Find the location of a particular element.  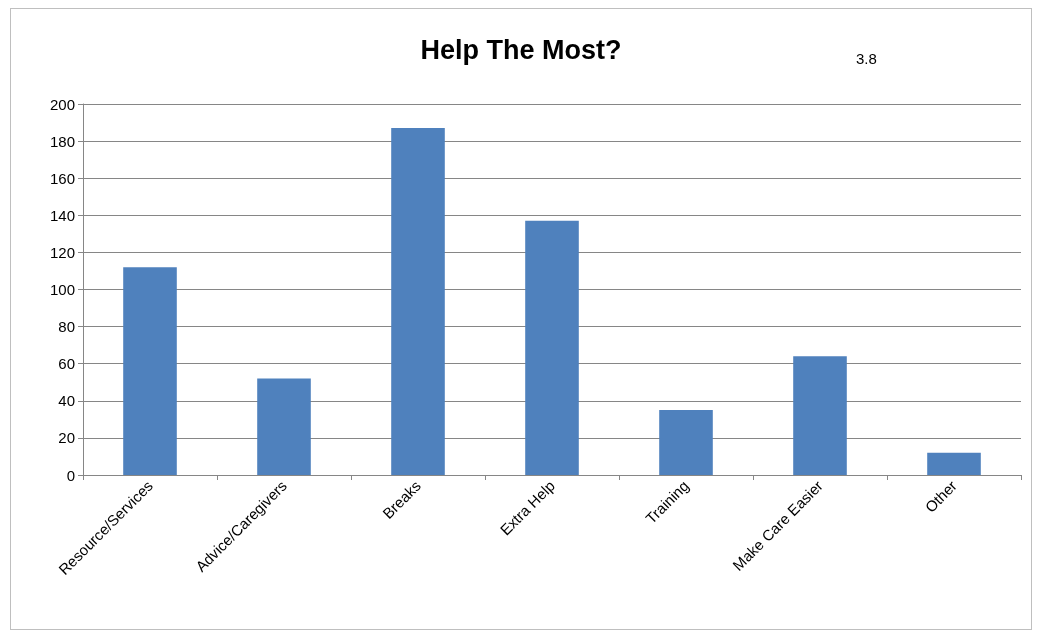

y-tick-label: 40 is located at coordinates (66, 401).